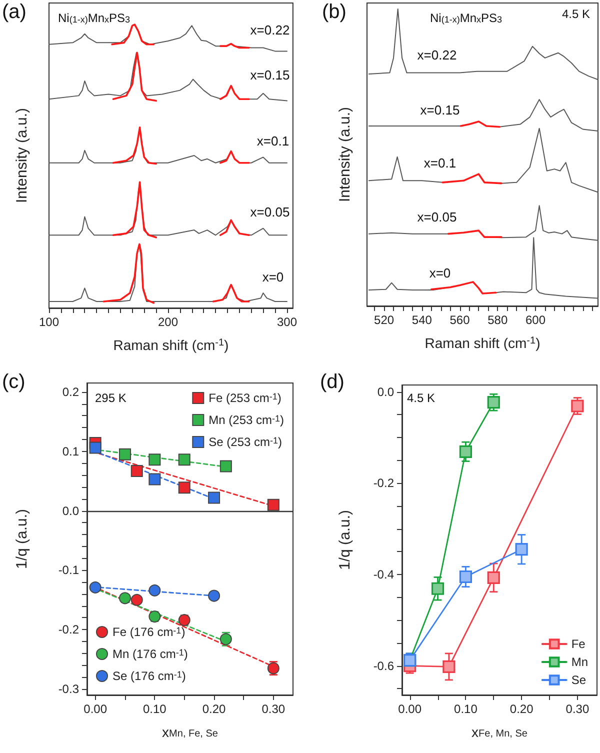  I want to click on x-axis-title: xMn, Fe, Se, so click(190, 732).